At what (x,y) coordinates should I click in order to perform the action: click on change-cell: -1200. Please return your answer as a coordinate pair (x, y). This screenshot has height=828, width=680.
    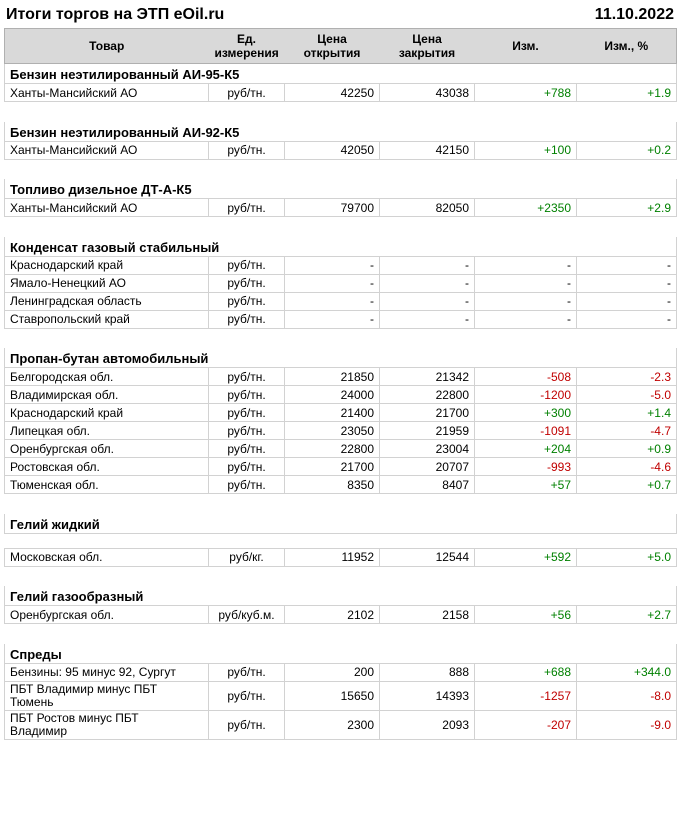
    Looking at the image, I should click on (525, 394).